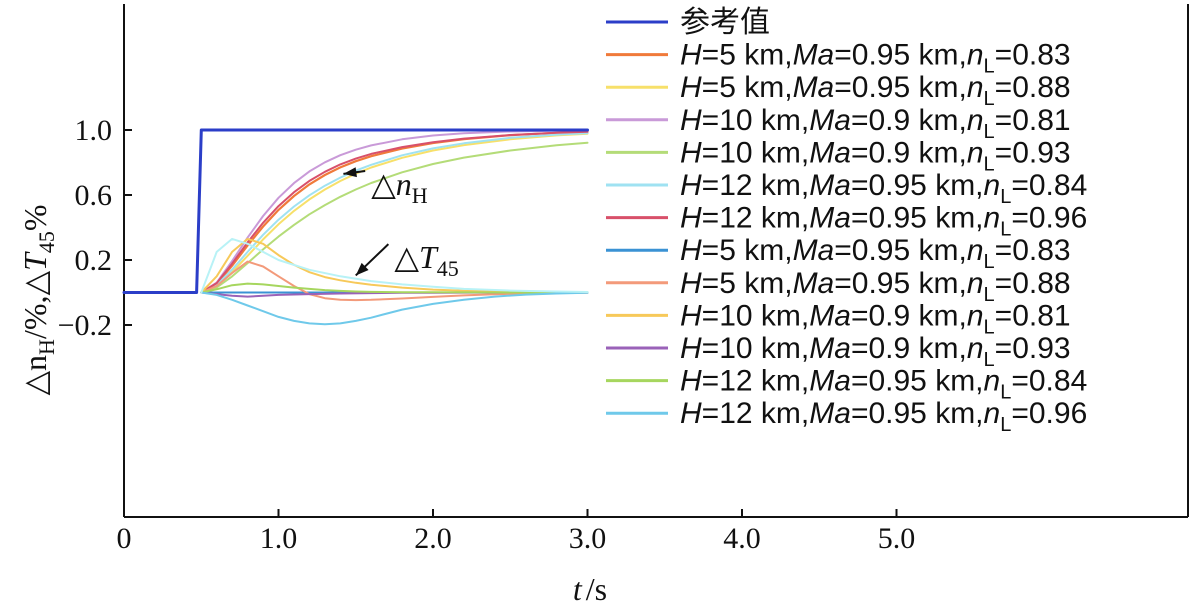 Image resolution: width=1200 pixels, height=610 pixels. Describe the element at coordinates (426, 260) in the screenshot. I see `annotation-label: △T45` at that location.